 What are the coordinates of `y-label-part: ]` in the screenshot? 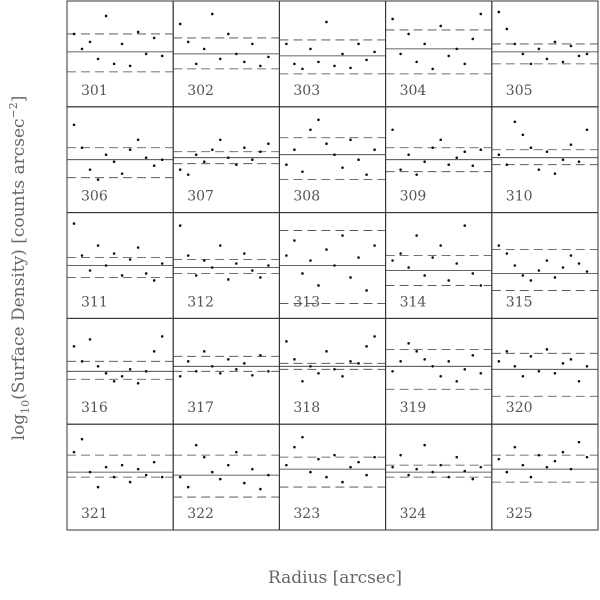 It's located at (19, 99).